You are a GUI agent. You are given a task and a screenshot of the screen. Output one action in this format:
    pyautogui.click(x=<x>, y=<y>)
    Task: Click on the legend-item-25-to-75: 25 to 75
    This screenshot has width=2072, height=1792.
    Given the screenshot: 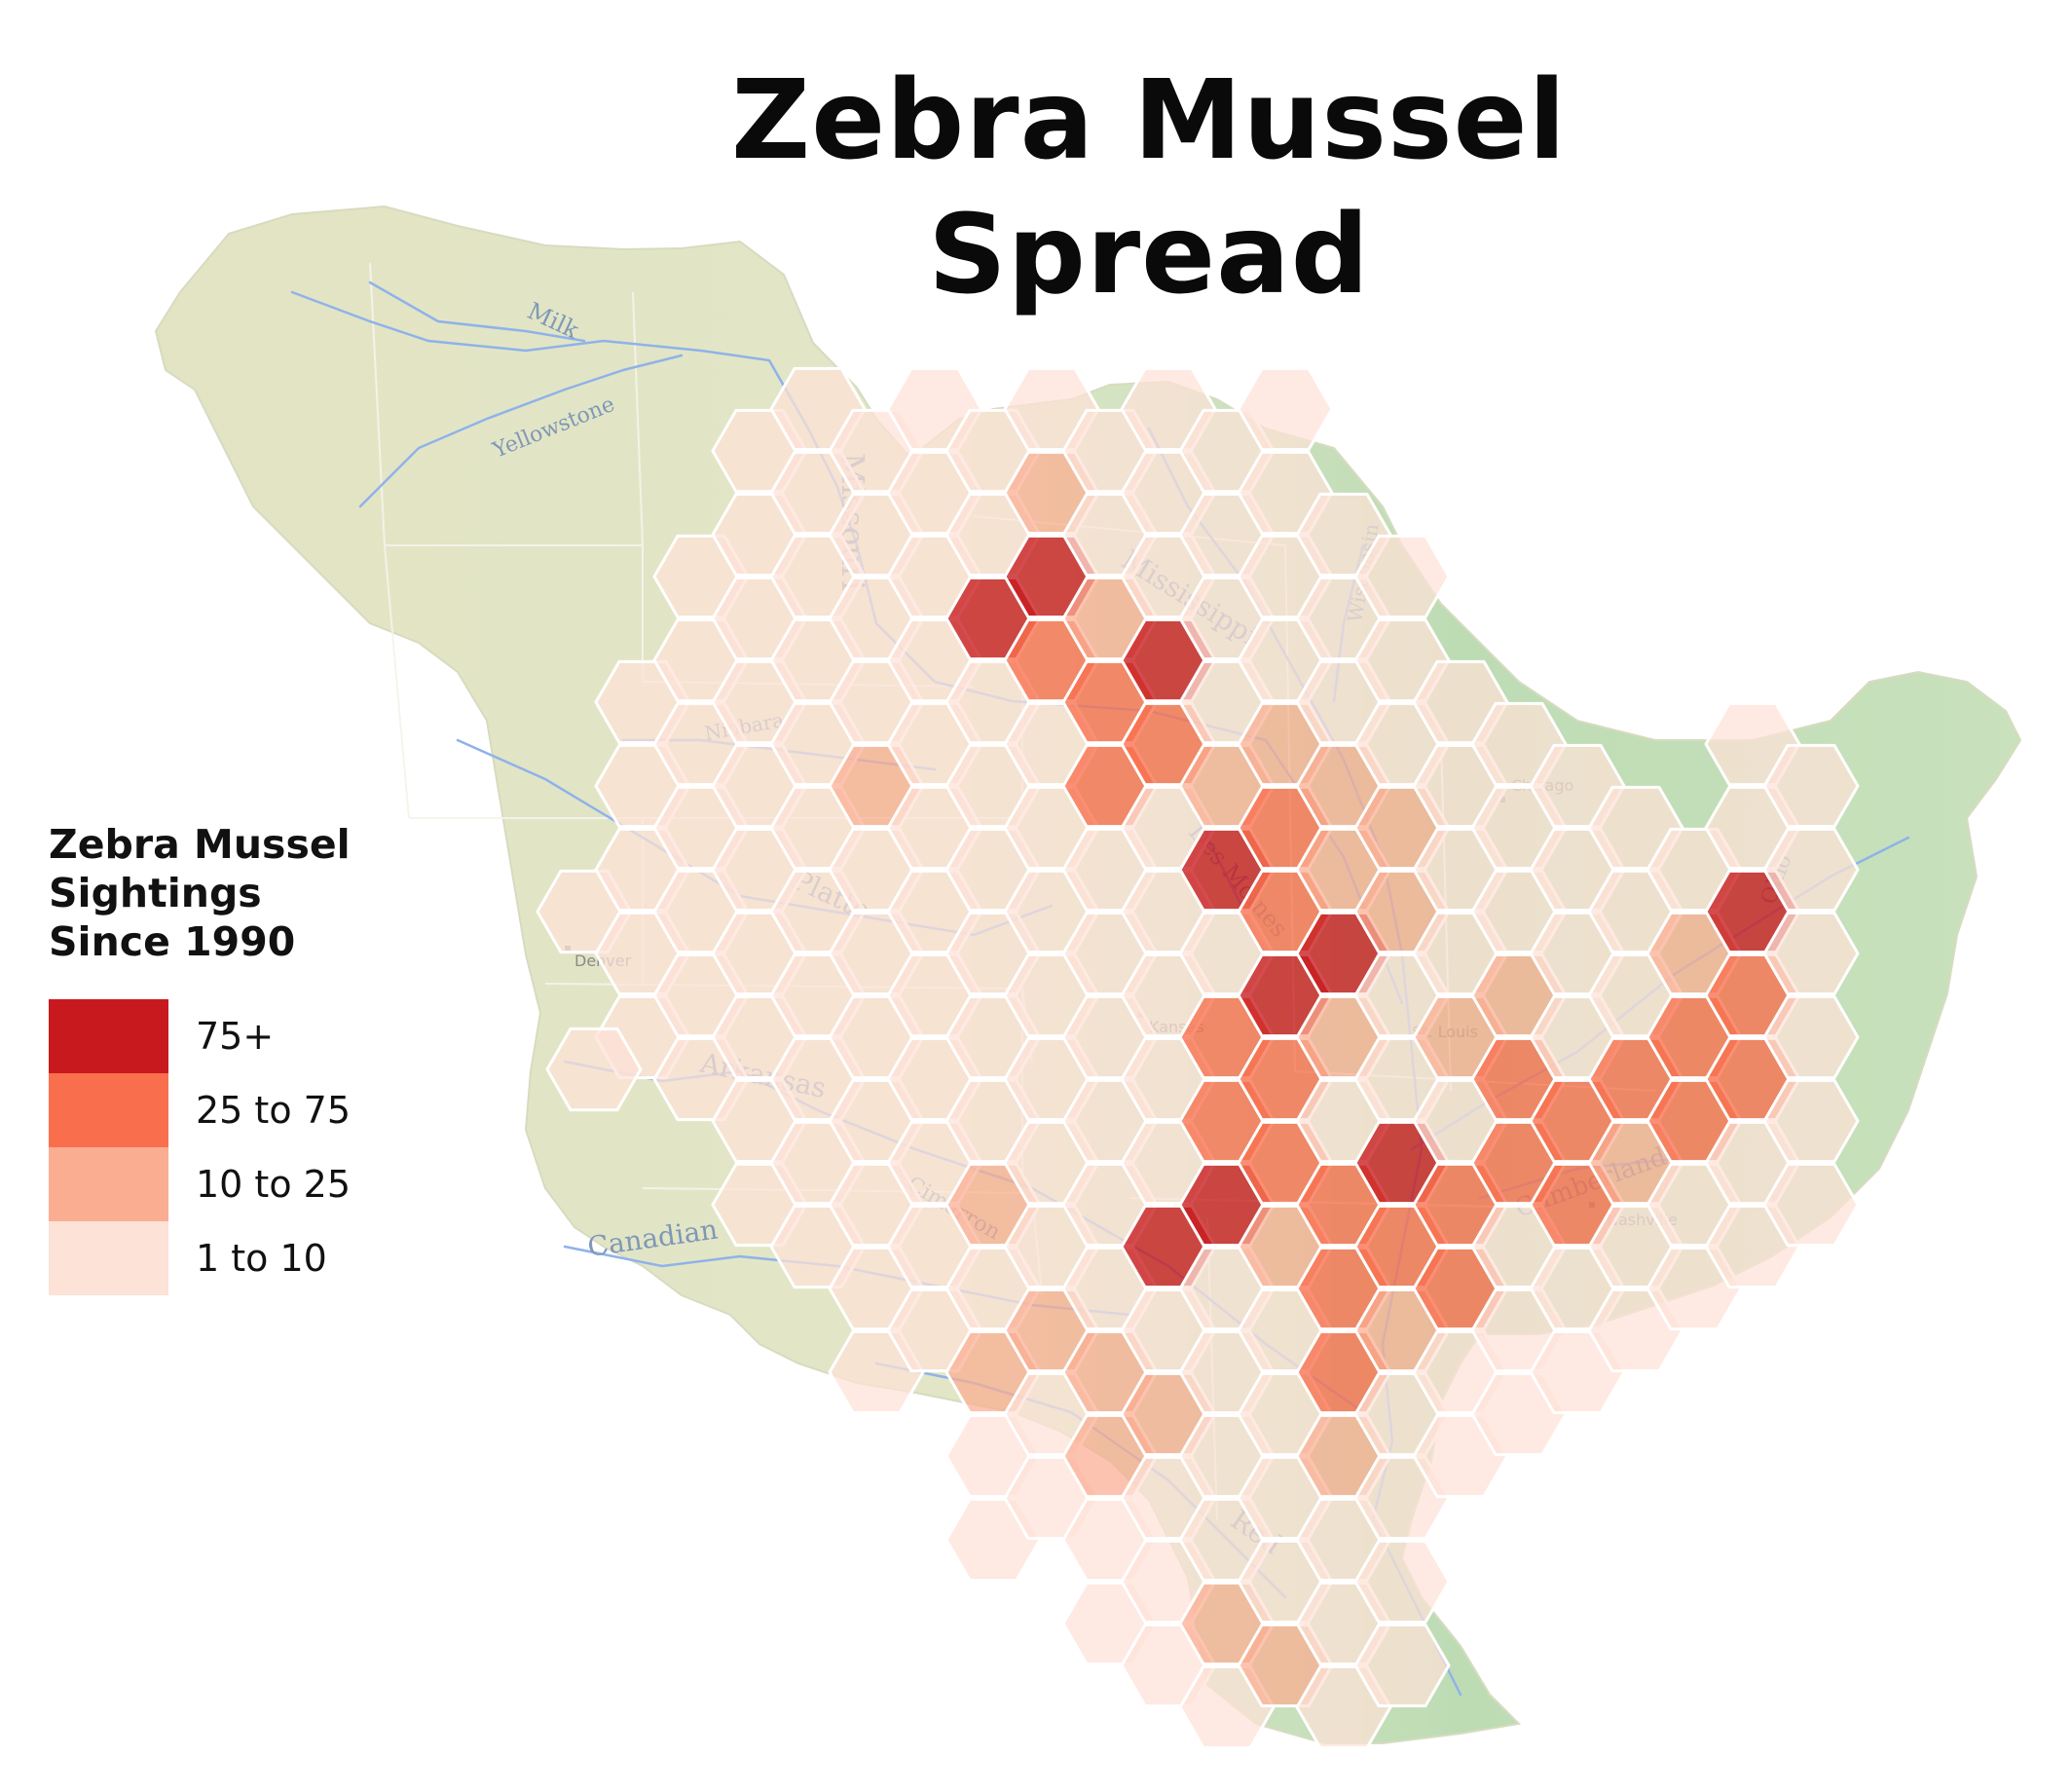 What is the action you would take?
    pyautogui.click(x=200, y=1110)
    